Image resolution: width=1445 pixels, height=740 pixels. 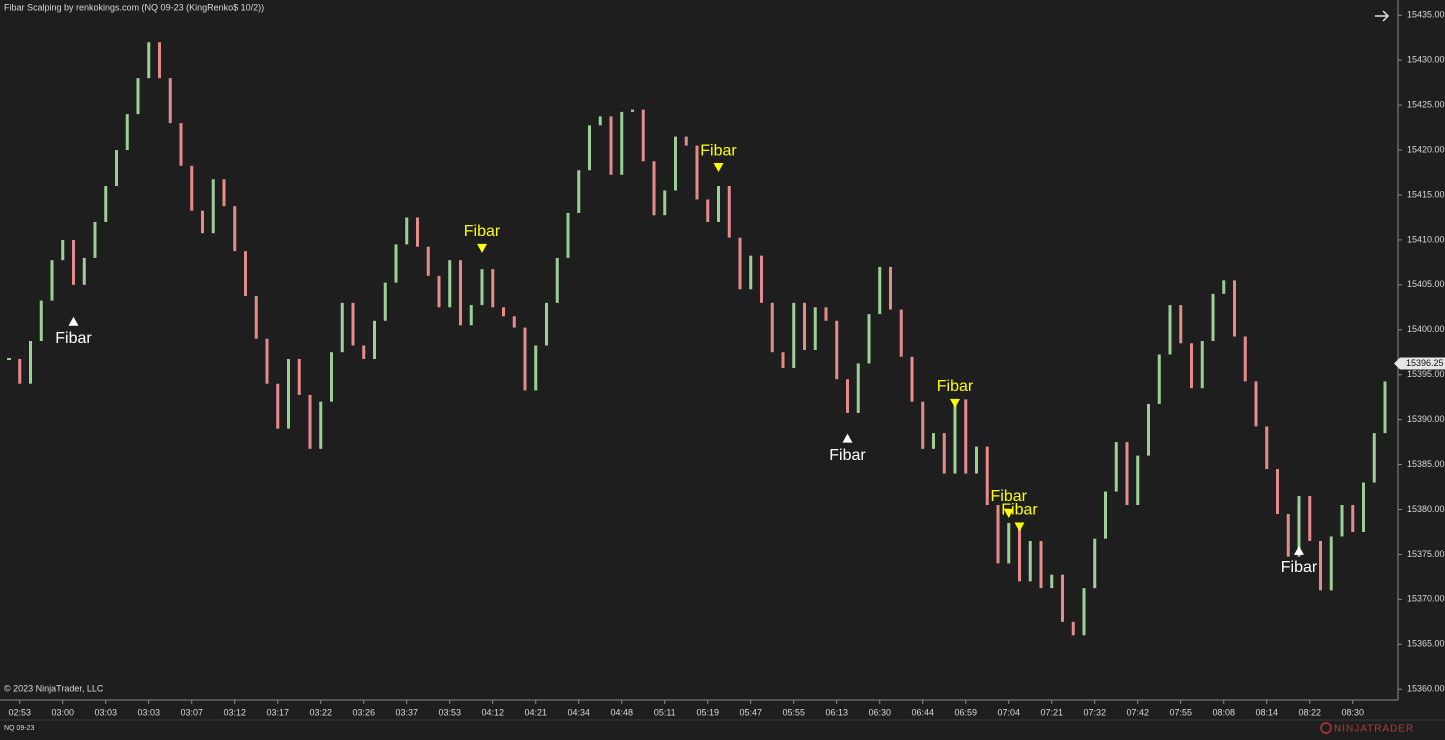 I want to click on x-tick-label: 06:59, so click(x=965, y=712).